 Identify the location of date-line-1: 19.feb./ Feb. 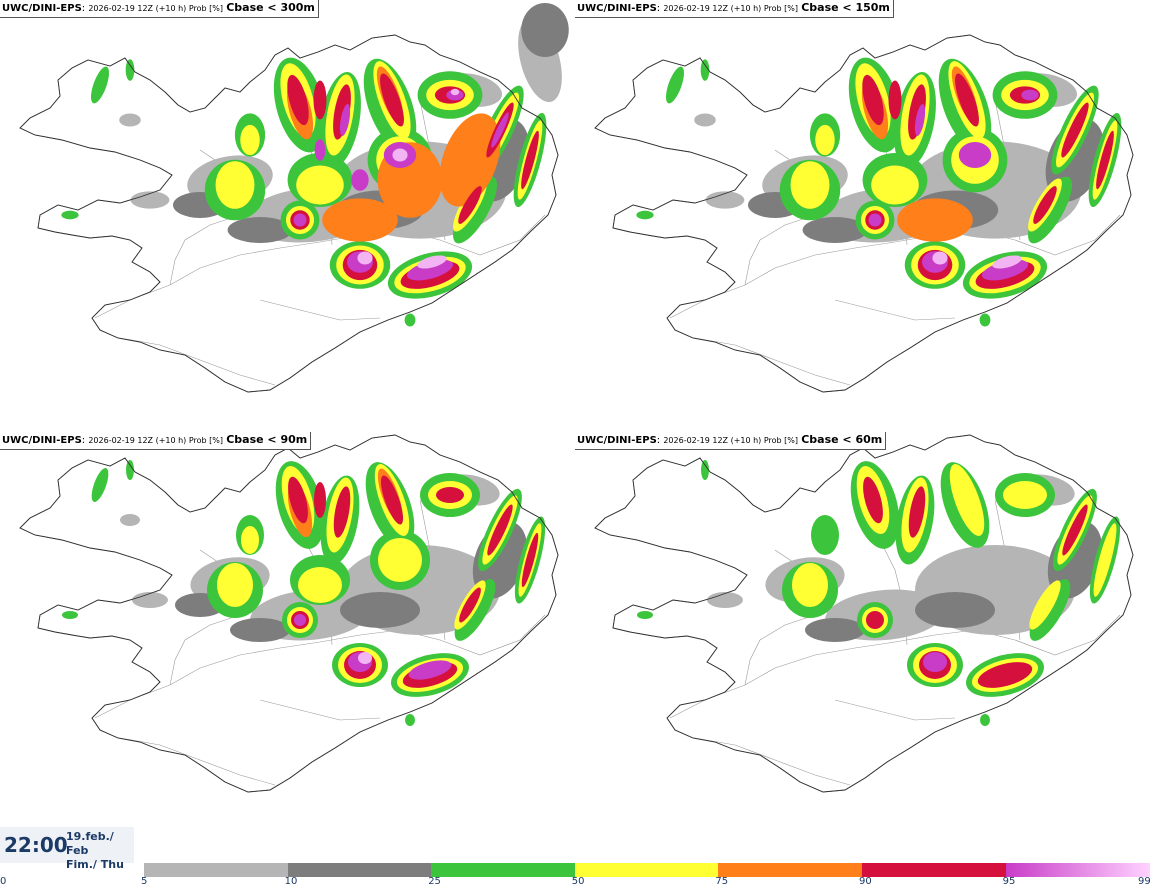
(90, 843).